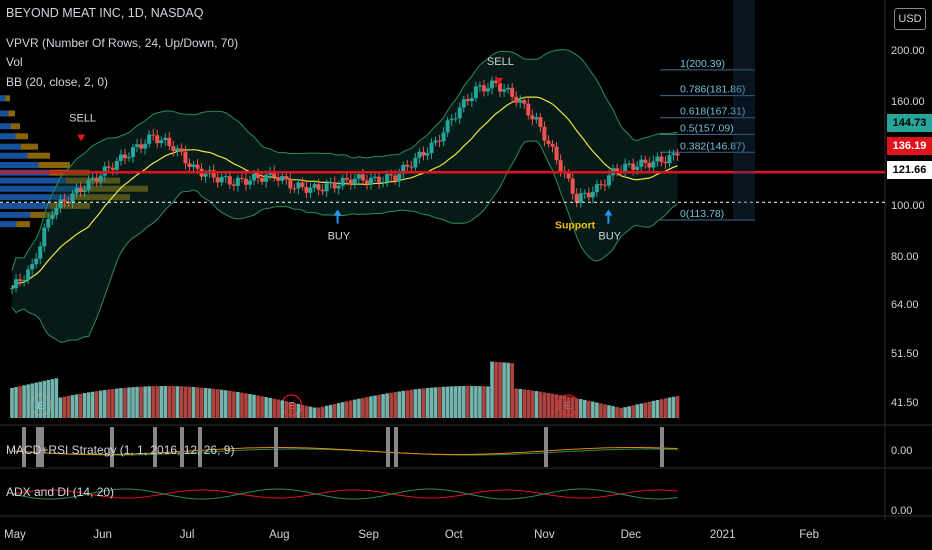 The image size is (932, 550). I want to click on indicator-vol: Vol, so click(14, 62).